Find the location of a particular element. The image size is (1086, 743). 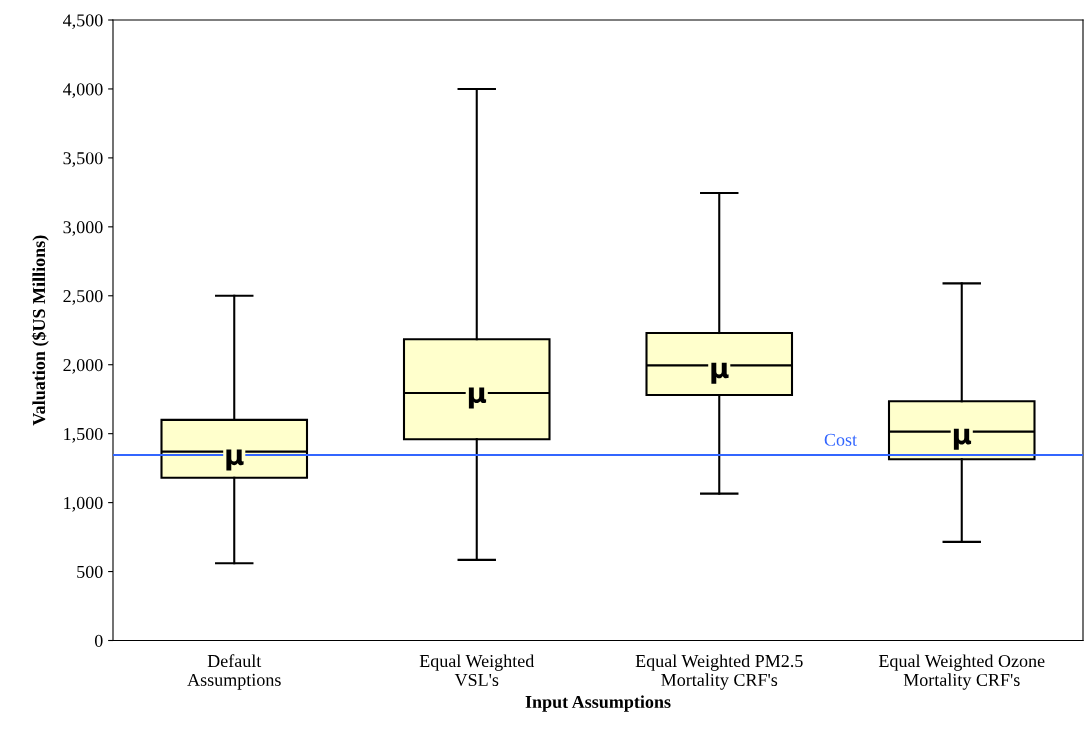

x-tick-label: Default Assumptions is located at coordinates (234, 672).